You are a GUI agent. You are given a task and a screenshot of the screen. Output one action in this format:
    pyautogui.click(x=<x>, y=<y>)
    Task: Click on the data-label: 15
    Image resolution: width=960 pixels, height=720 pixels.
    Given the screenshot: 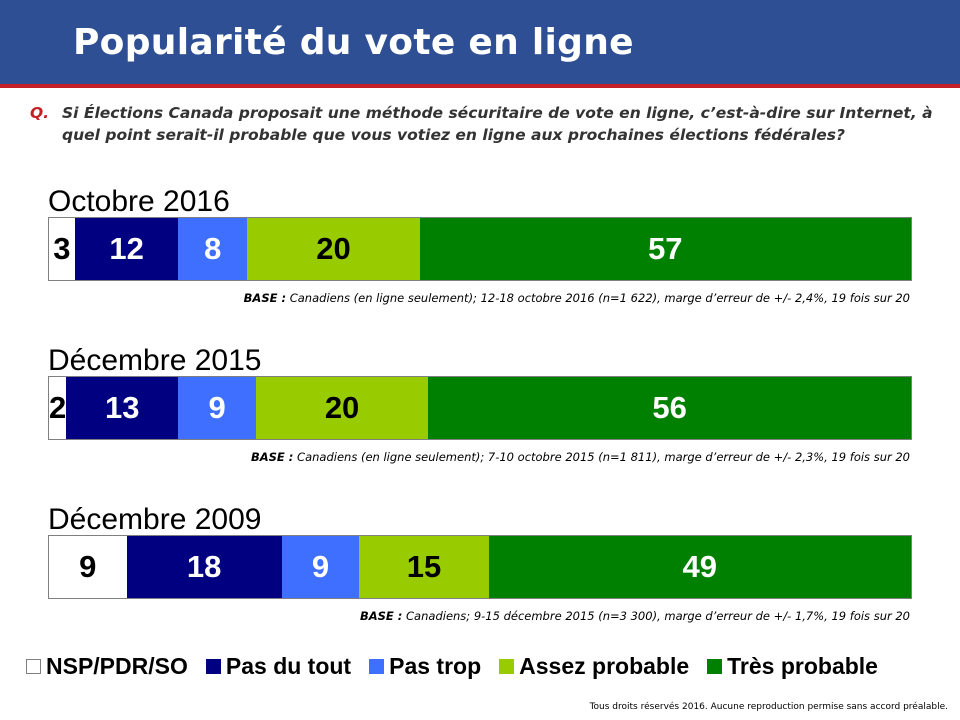 What is the action you would take?
    pyautogui.click(x=424, y=566)
    